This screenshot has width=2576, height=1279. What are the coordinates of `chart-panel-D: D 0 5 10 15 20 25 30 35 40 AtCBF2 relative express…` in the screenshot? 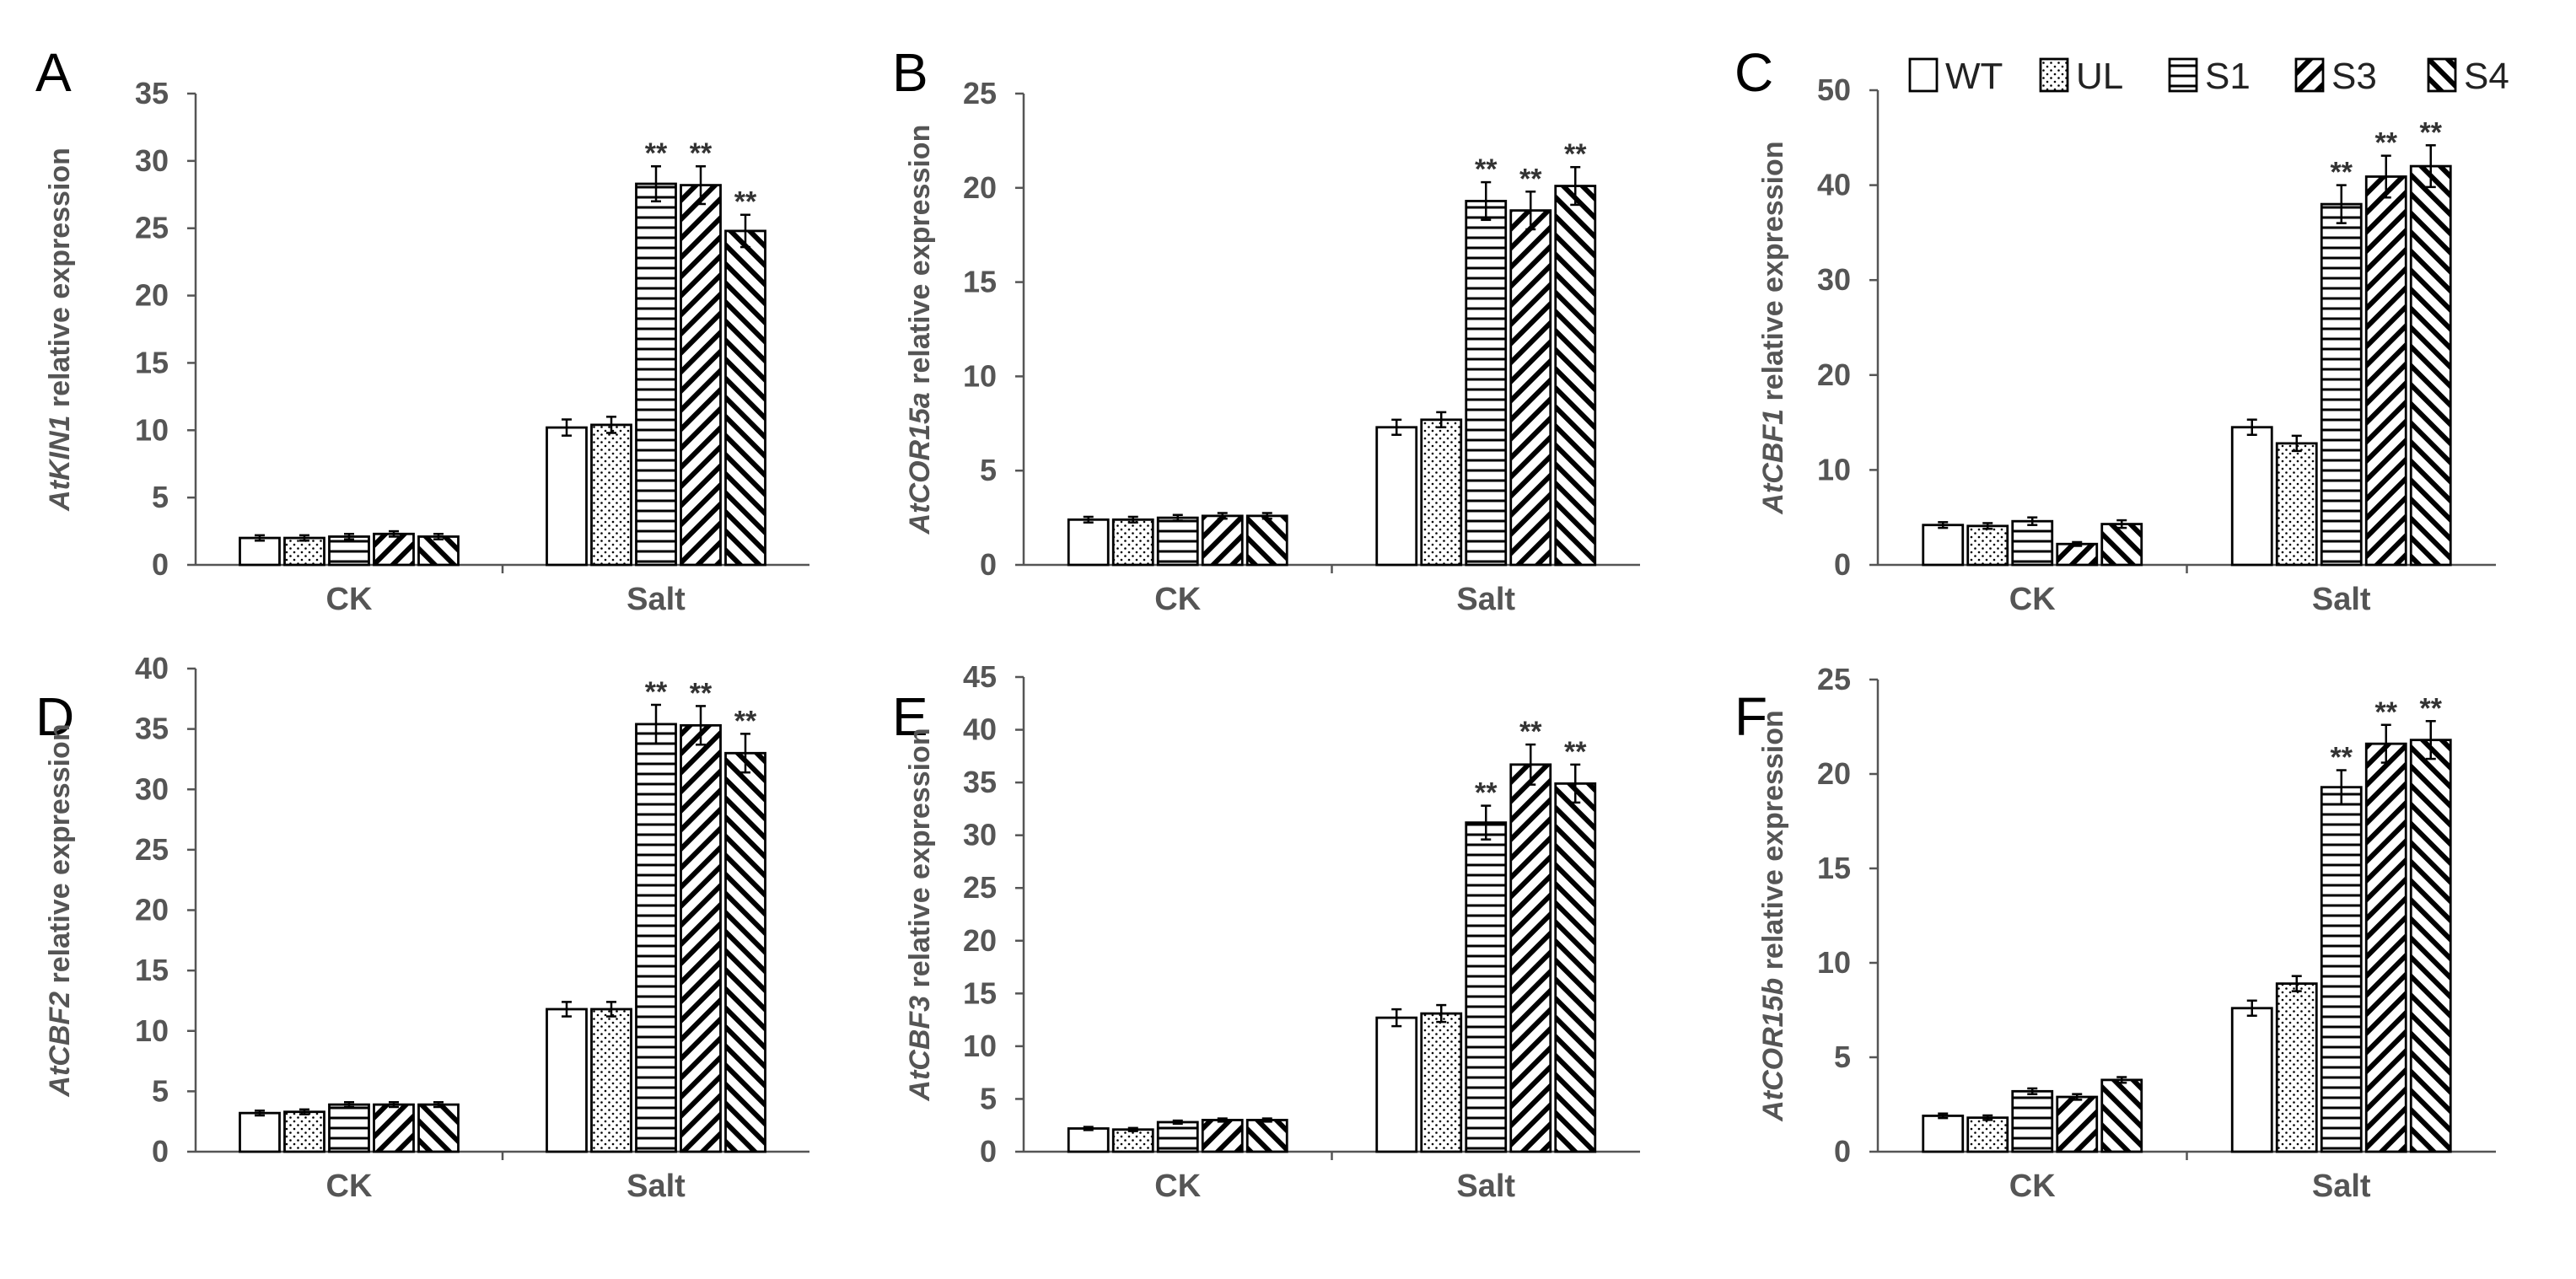 It's located at (422, 927).